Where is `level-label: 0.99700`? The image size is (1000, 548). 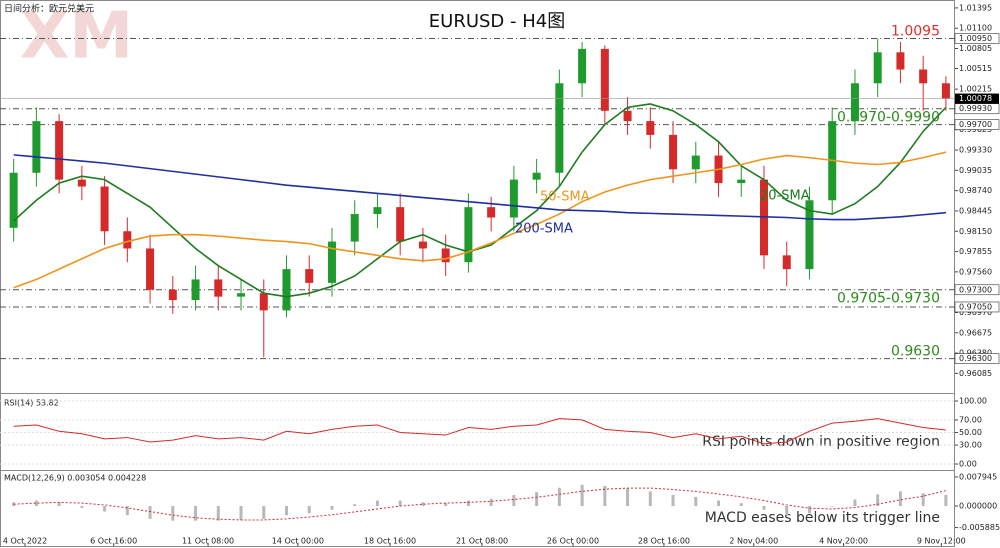
level-label: 0.99700 is located at coordinates (975, 124).